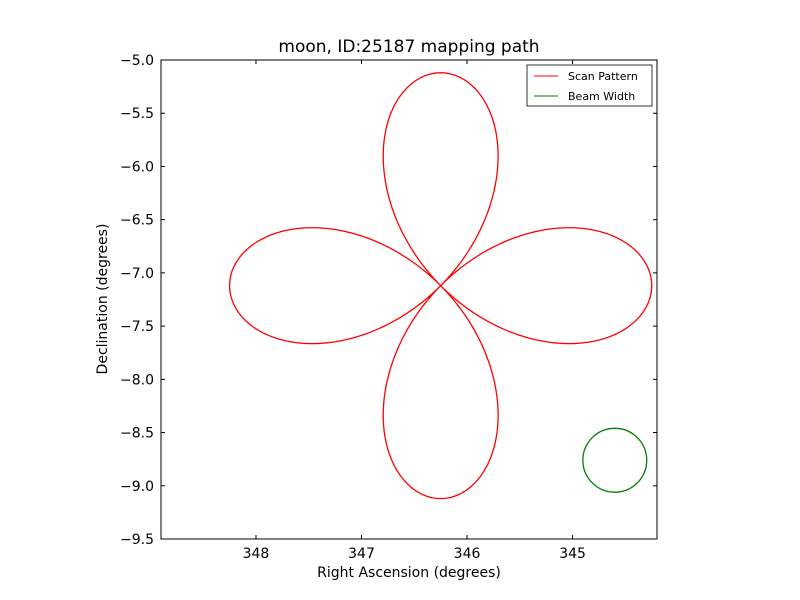 Image resolution: width=800 pixels, height=600 pixels. What do you see at coordinates (137, 380) in the screenshot?
I see `y-tick-label: −8.0` at bounding box center [137, 380].